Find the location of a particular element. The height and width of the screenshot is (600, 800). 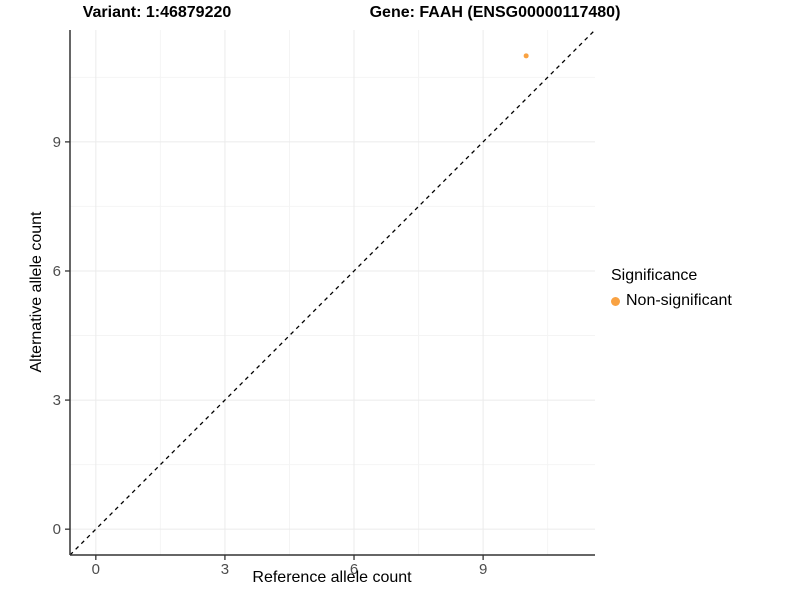

y-tick-label: 0 is located at coordinates (57, 529).